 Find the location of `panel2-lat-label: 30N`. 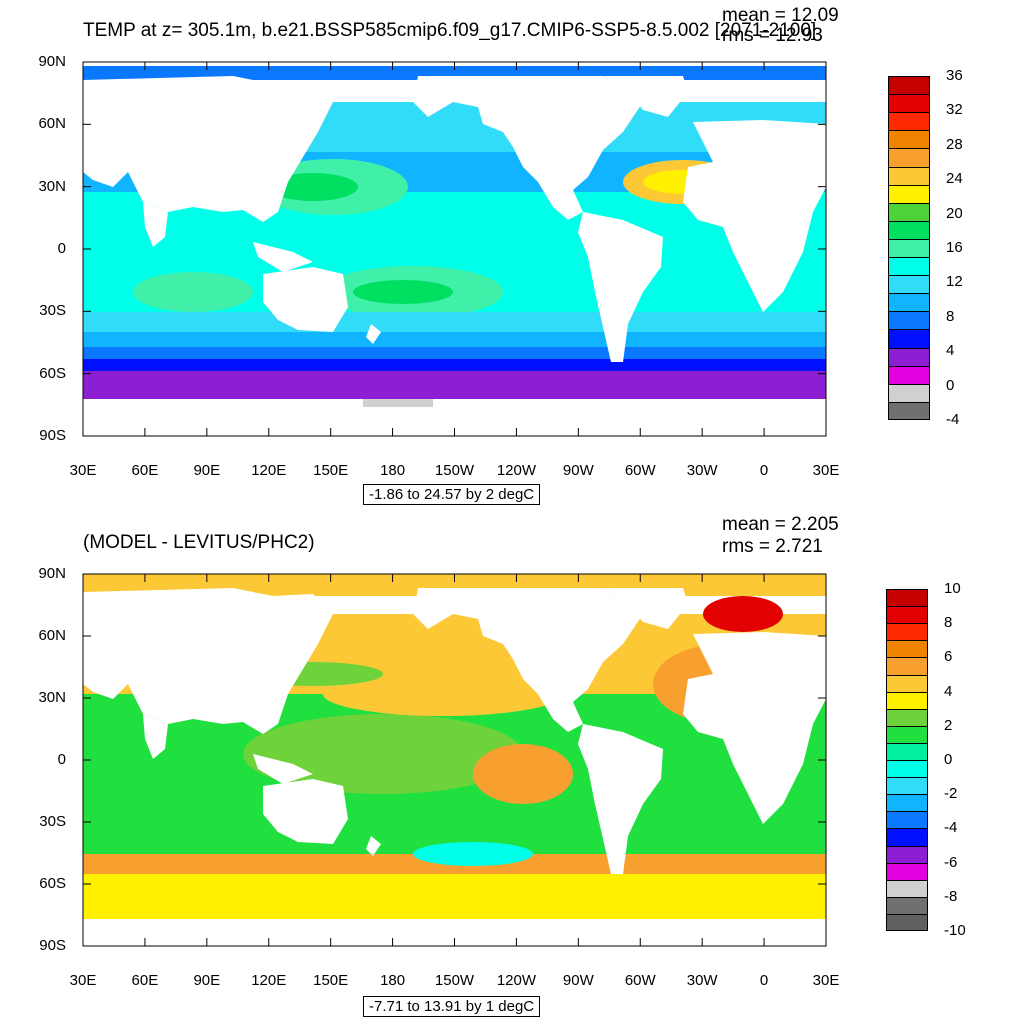

panel2-lat-label: 30N is located at coordinates (52, 697).